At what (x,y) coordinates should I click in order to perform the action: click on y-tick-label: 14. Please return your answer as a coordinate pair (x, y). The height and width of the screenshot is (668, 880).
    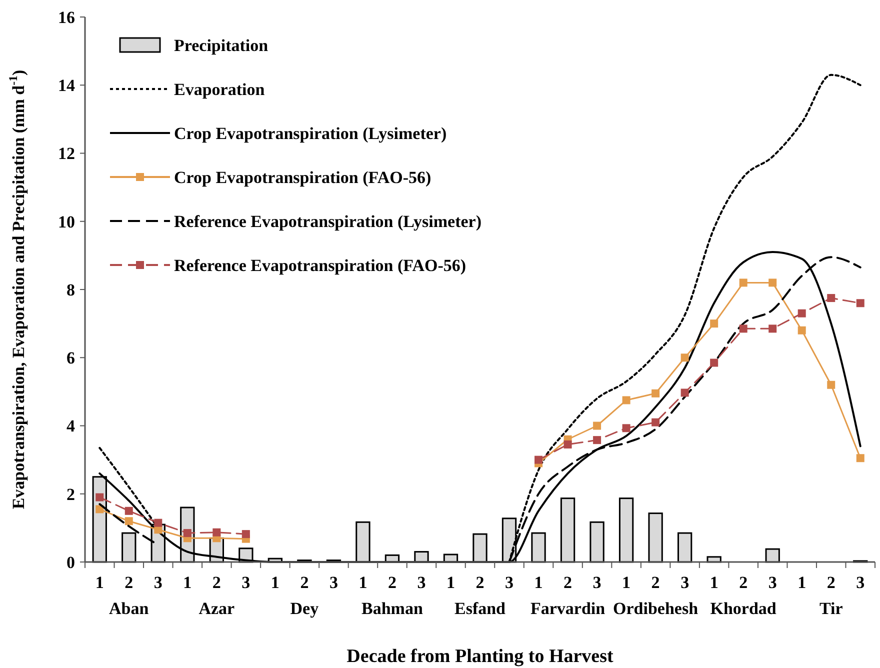
    Looking at the image, I should click on (67, 86).